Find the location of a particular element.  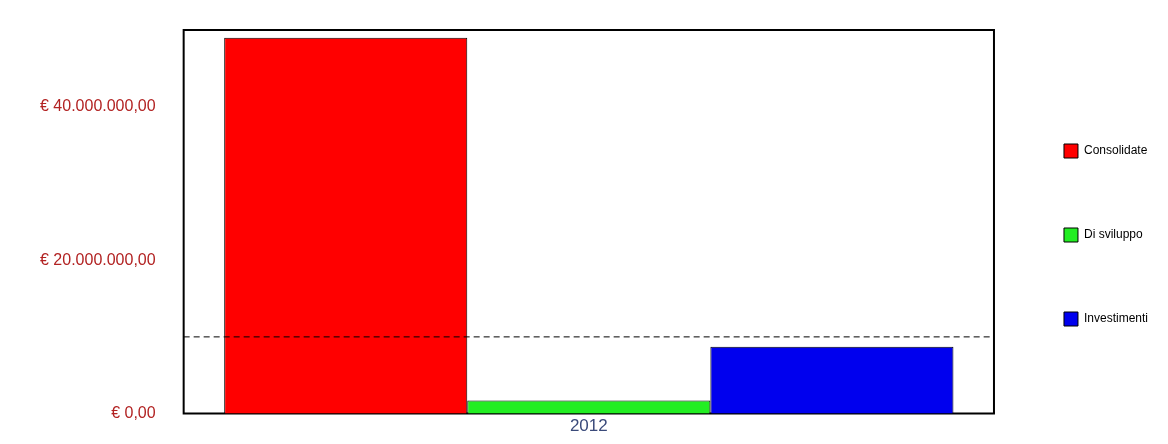

legend-label: Consolidate is located at coordinates (1115, 150).